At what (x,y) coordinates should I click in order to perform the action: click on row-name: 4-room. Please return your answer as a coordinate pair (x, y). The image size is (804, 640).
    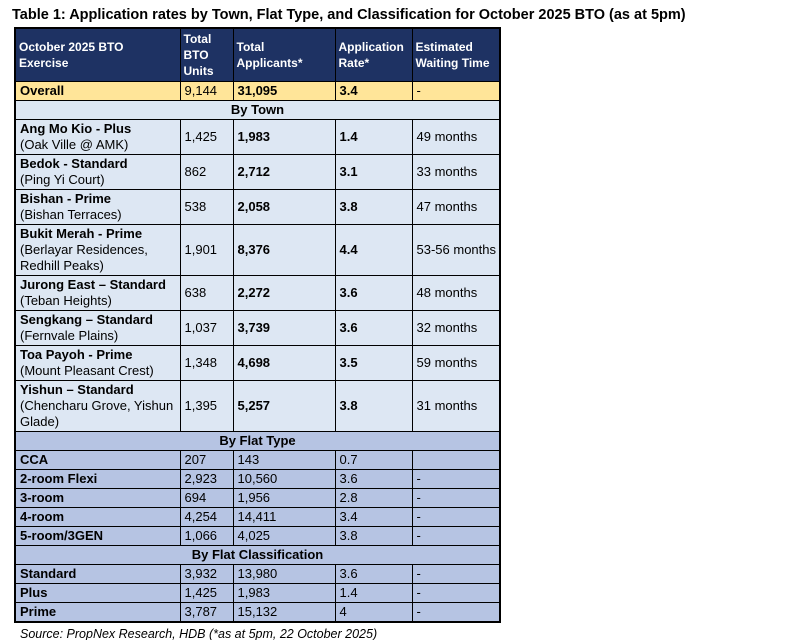
    Looking at the image, I should click on (42, 516).